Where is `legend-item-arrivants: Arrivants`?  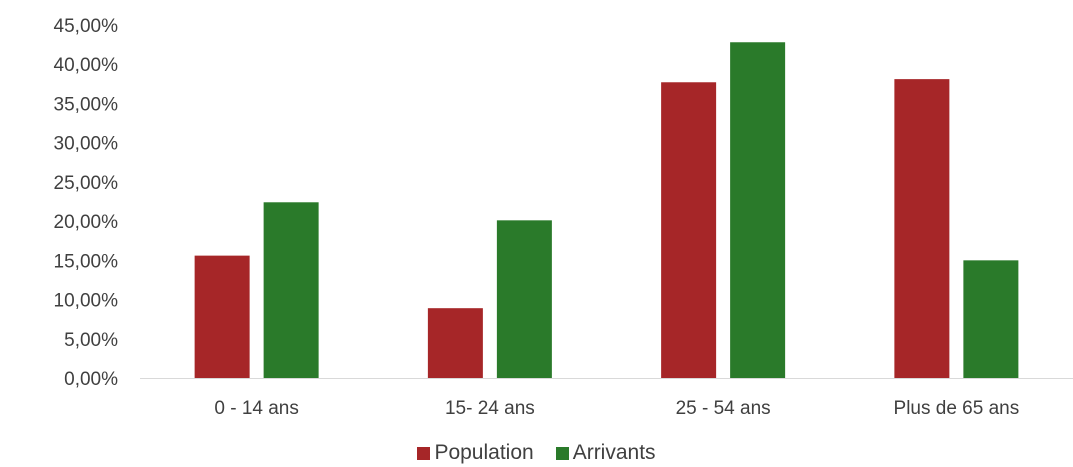 legend-item-arrivants: Arrivants is located at coordinates (605, 453).